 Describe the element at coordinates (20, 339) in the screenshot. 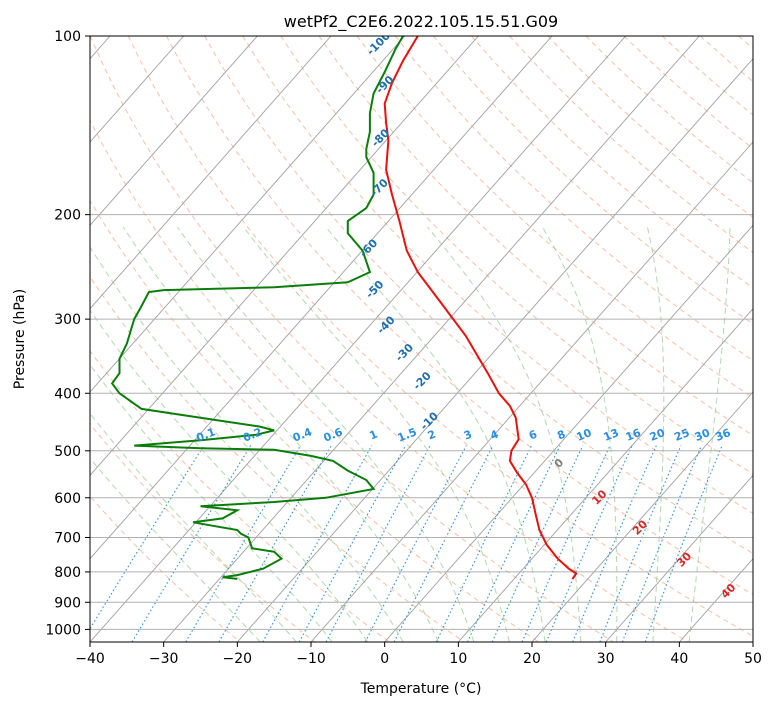

I see `y-axis-label: Pressure (hPa)` at that location.